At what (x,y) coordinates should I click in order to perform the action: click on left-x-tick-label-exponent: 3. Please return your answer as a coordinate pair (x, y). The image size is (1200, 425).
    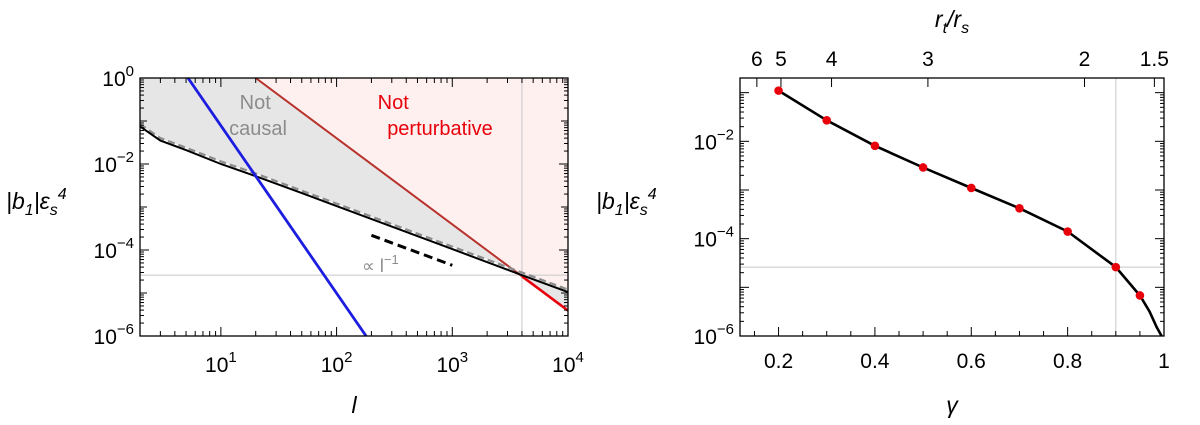
    Looking at the image, I should click on (464, 357).